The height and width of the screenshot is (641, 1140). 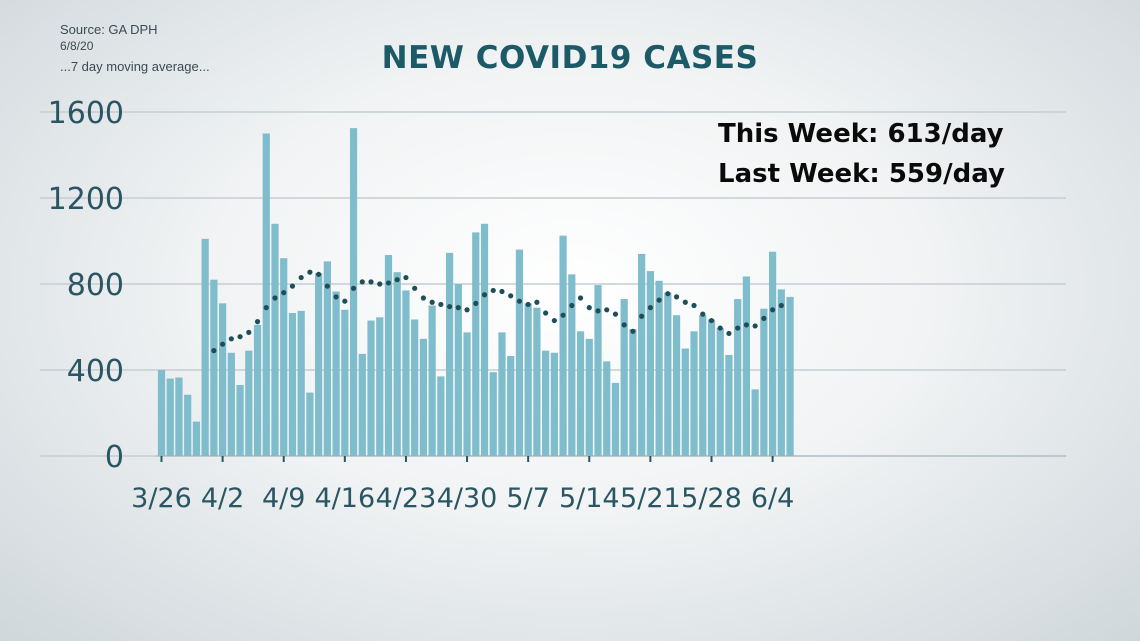 What do you see at coordinates (266, 294) in the screenshot?
I see `bar-4/7` at bounding box center [266, 294].